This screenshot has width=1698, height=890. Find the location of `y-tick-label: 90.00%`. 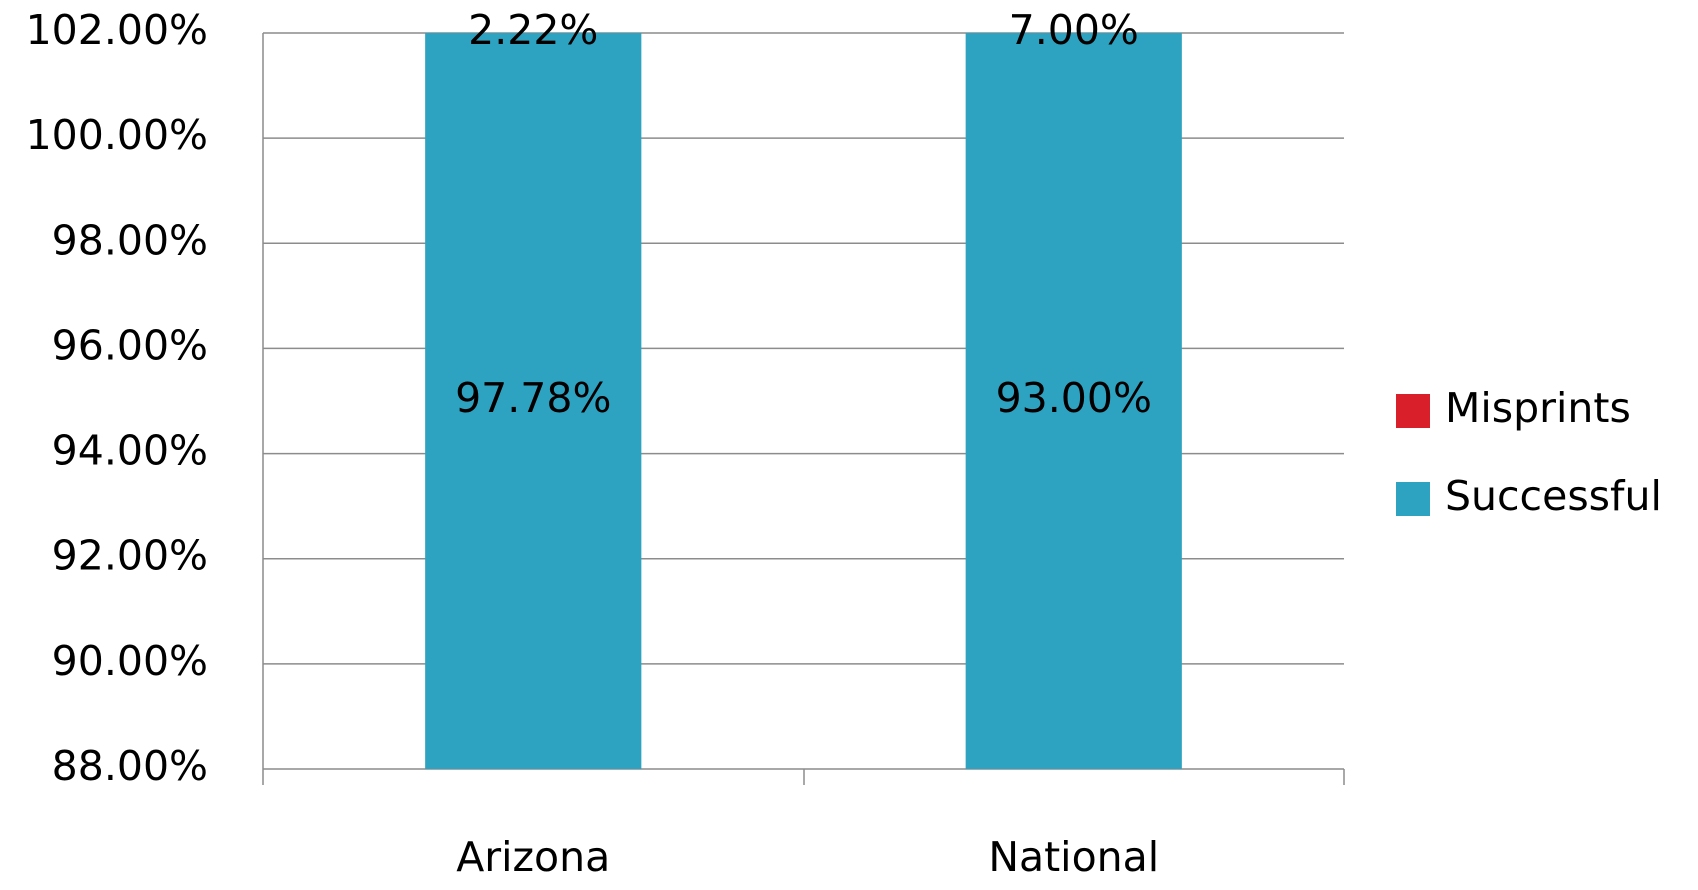

y-tick-label: 90.00% is located at coordinates (130, 661).